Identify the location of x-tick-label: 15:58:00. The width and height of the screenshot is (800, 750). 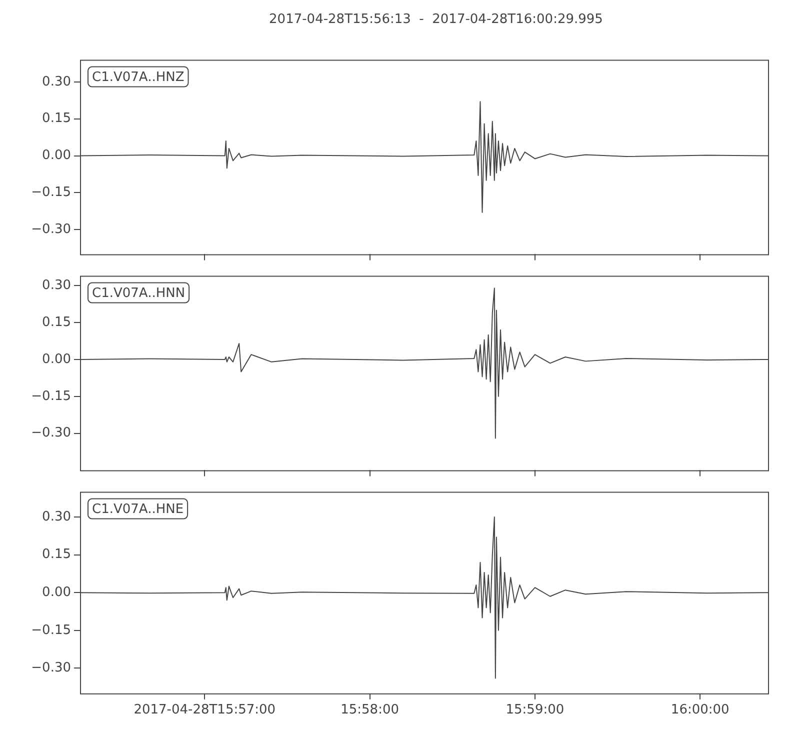
(369, 710).